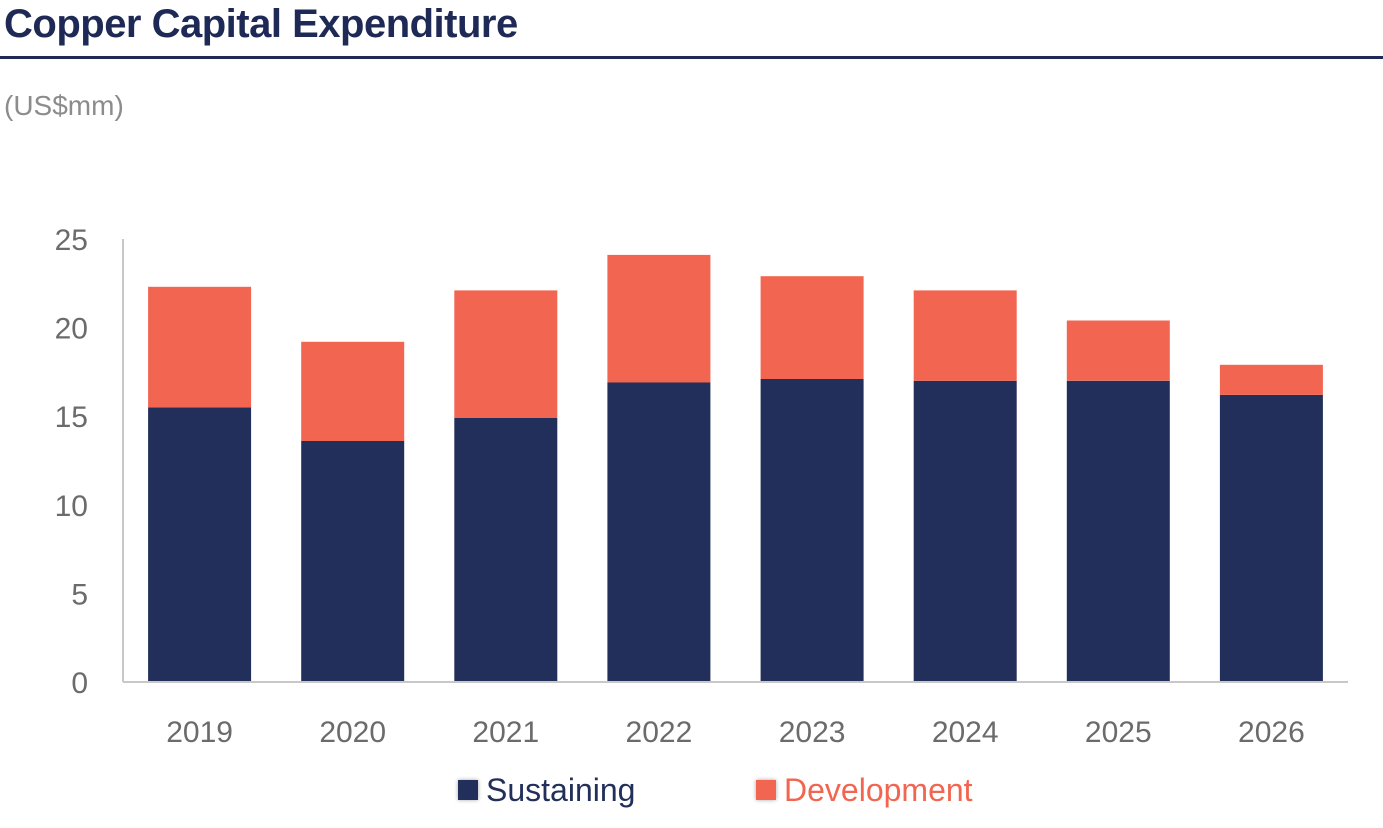 The width and height of the screenshot is (1383, 828). I want to click on bar-development-2022, so click(659, 318).